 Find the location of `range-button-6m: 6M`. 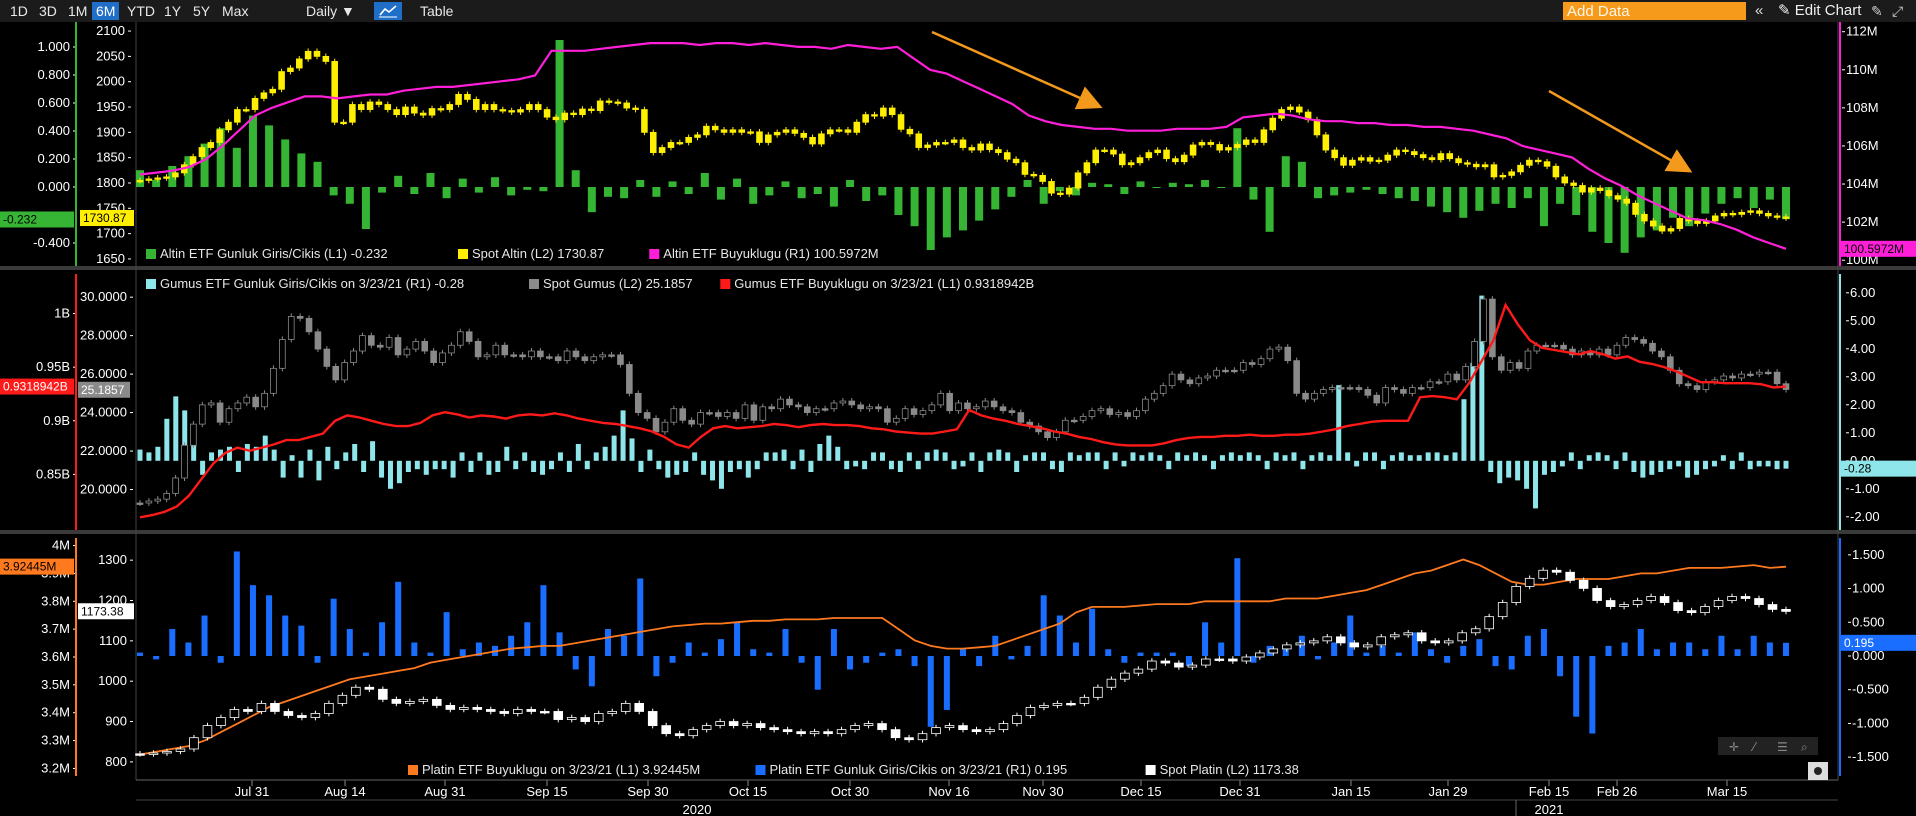

range-button-6m: 6M is located at coordinates (106, 11).